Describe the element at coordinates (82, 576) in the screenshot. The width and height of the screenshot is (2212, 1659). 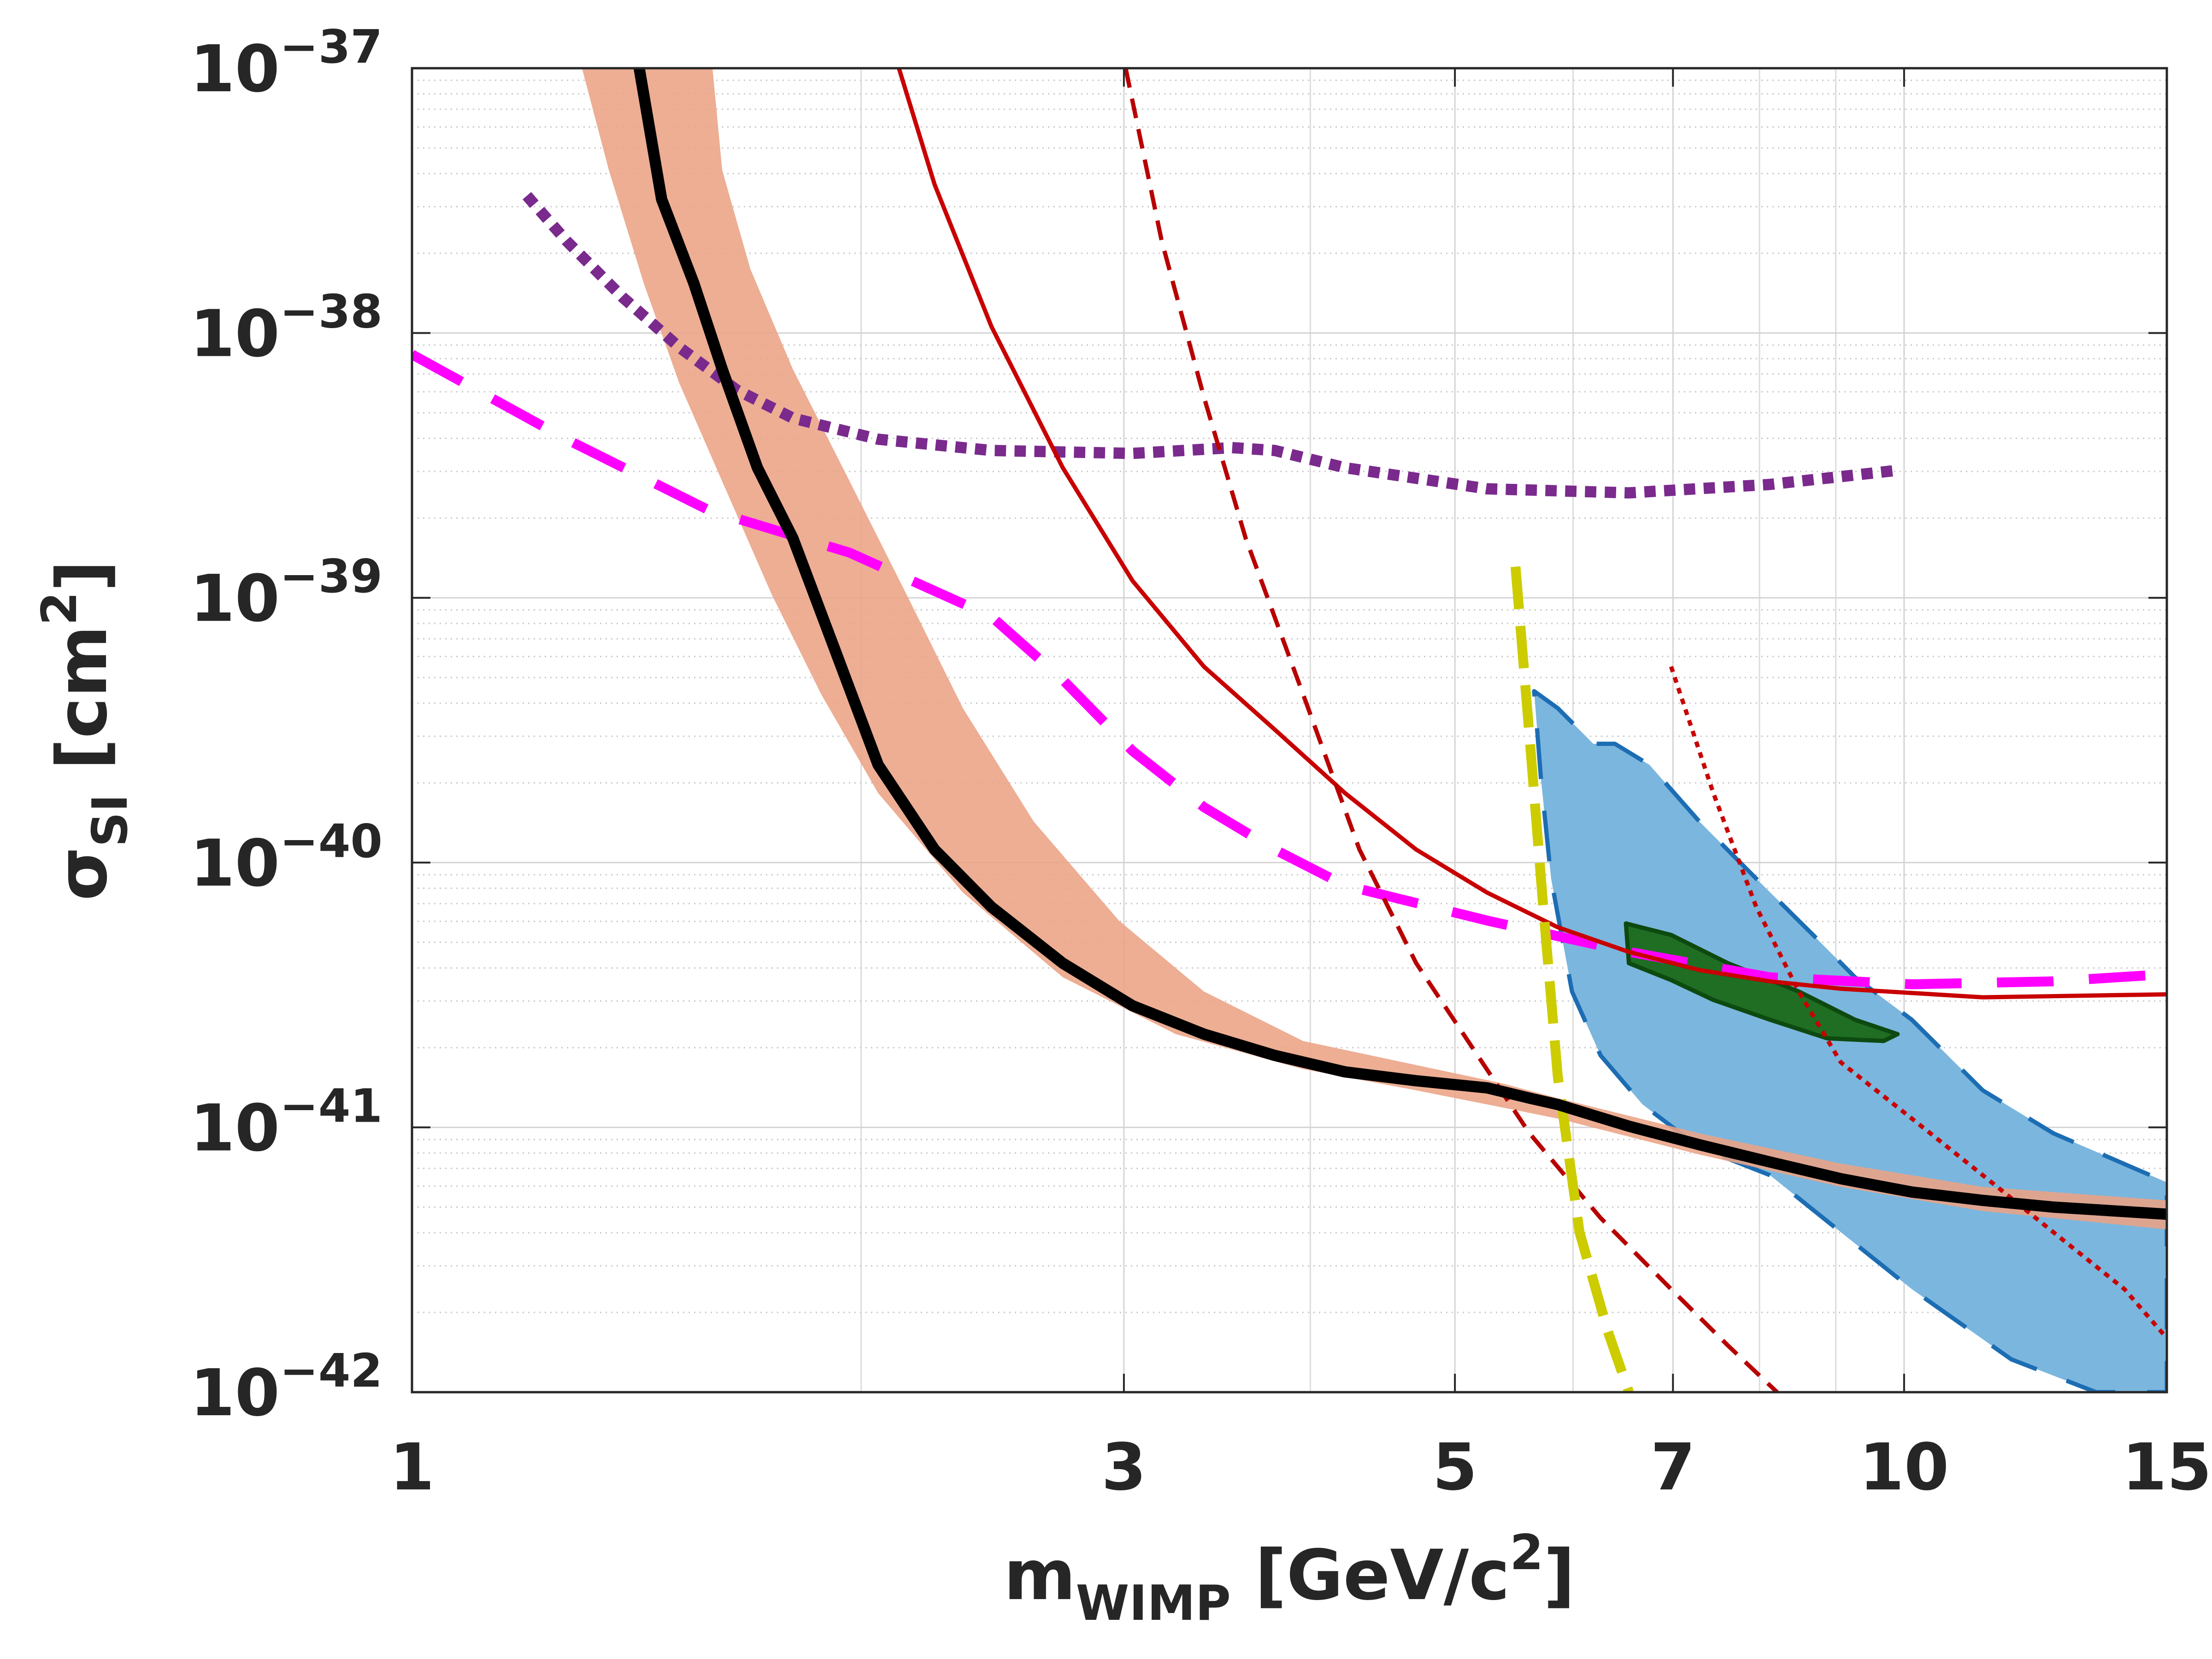
I see `ylabel-label-part: ]` at that location.